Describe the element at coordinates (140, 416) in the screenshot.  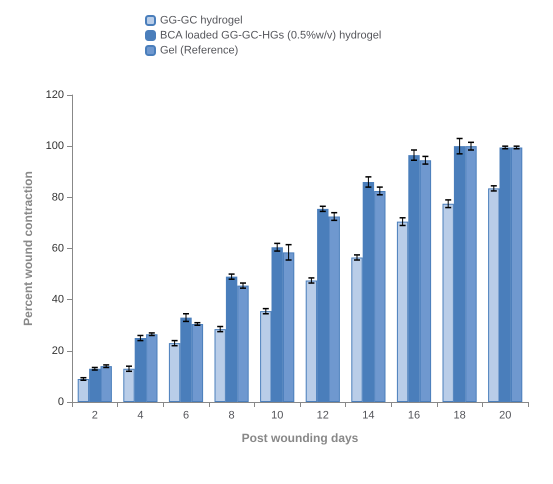
I see `x-tick-label: 4` at that location.